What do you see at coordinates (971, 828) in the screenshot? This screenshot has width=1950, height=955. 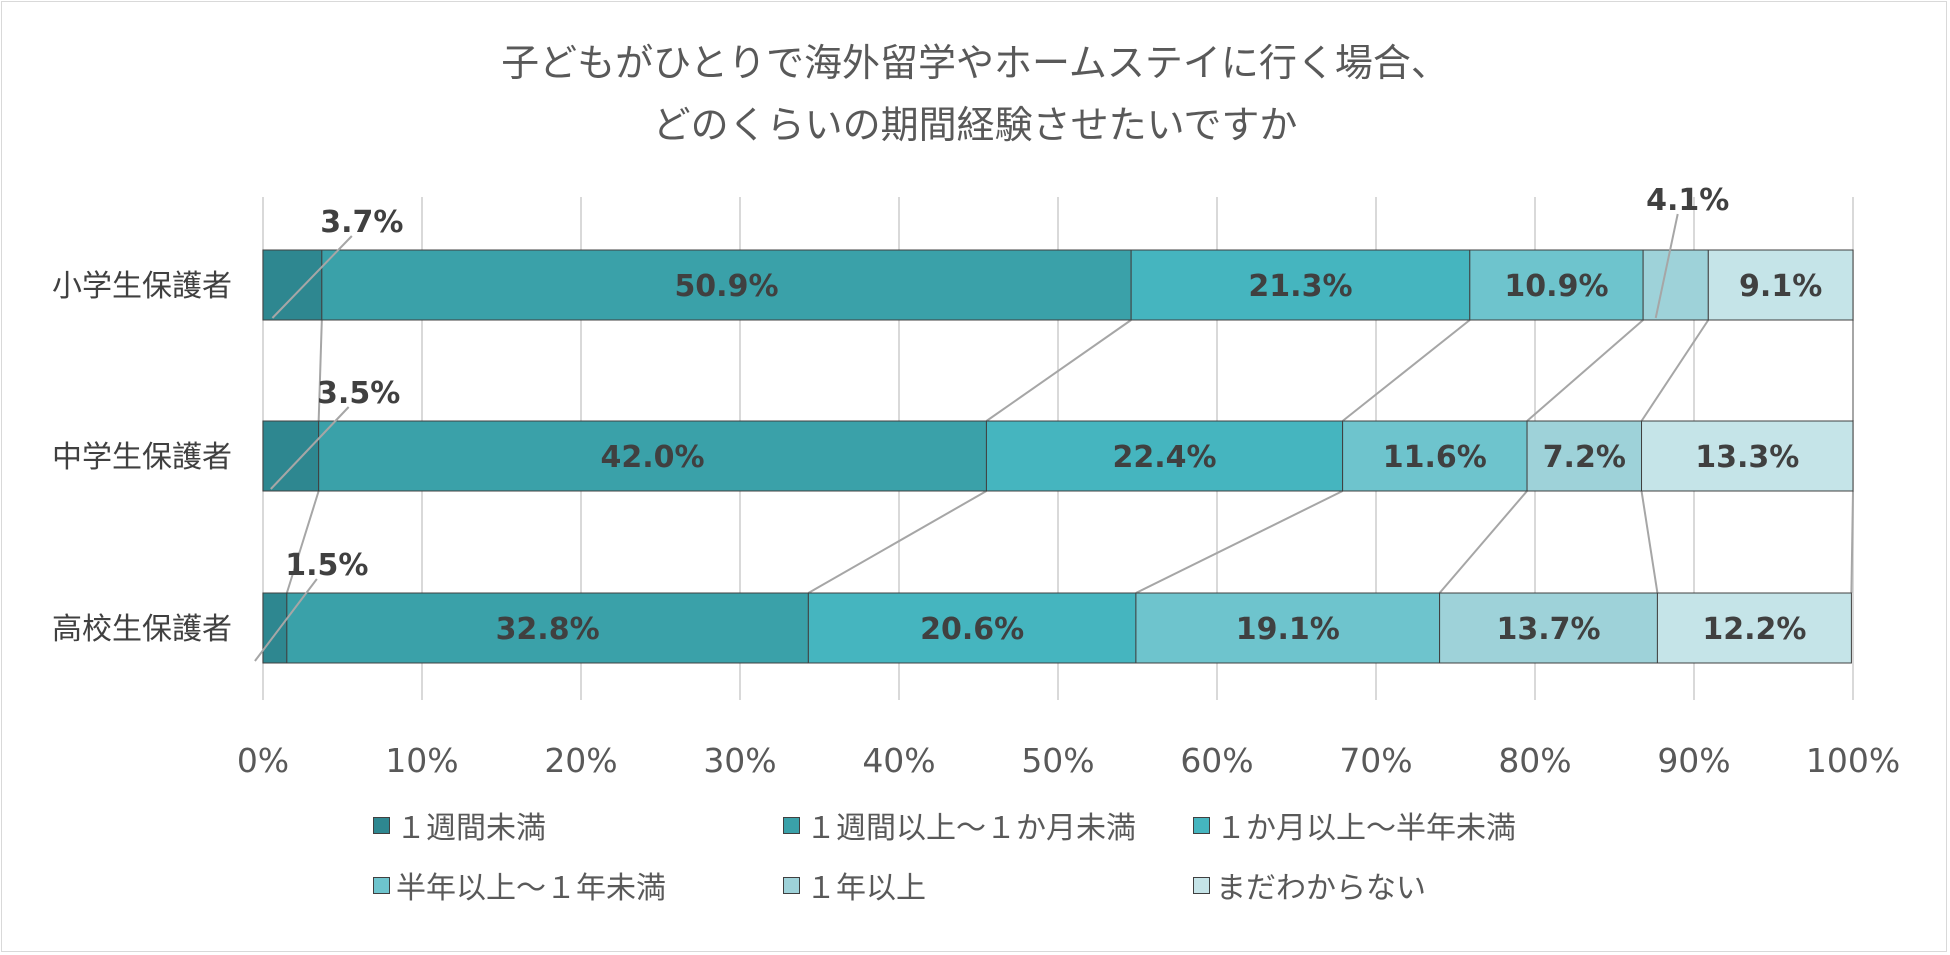 I see `legend-label: １週間以上～１か月未満` at bounding box center [971, 828].